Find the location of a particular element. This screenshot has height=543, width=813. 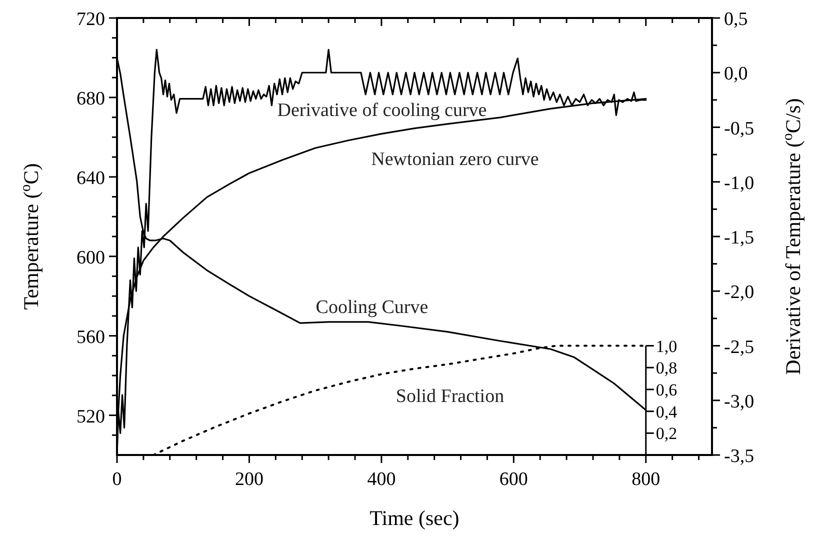

y-tick-label: 600 is located at coordinates (90, 257).